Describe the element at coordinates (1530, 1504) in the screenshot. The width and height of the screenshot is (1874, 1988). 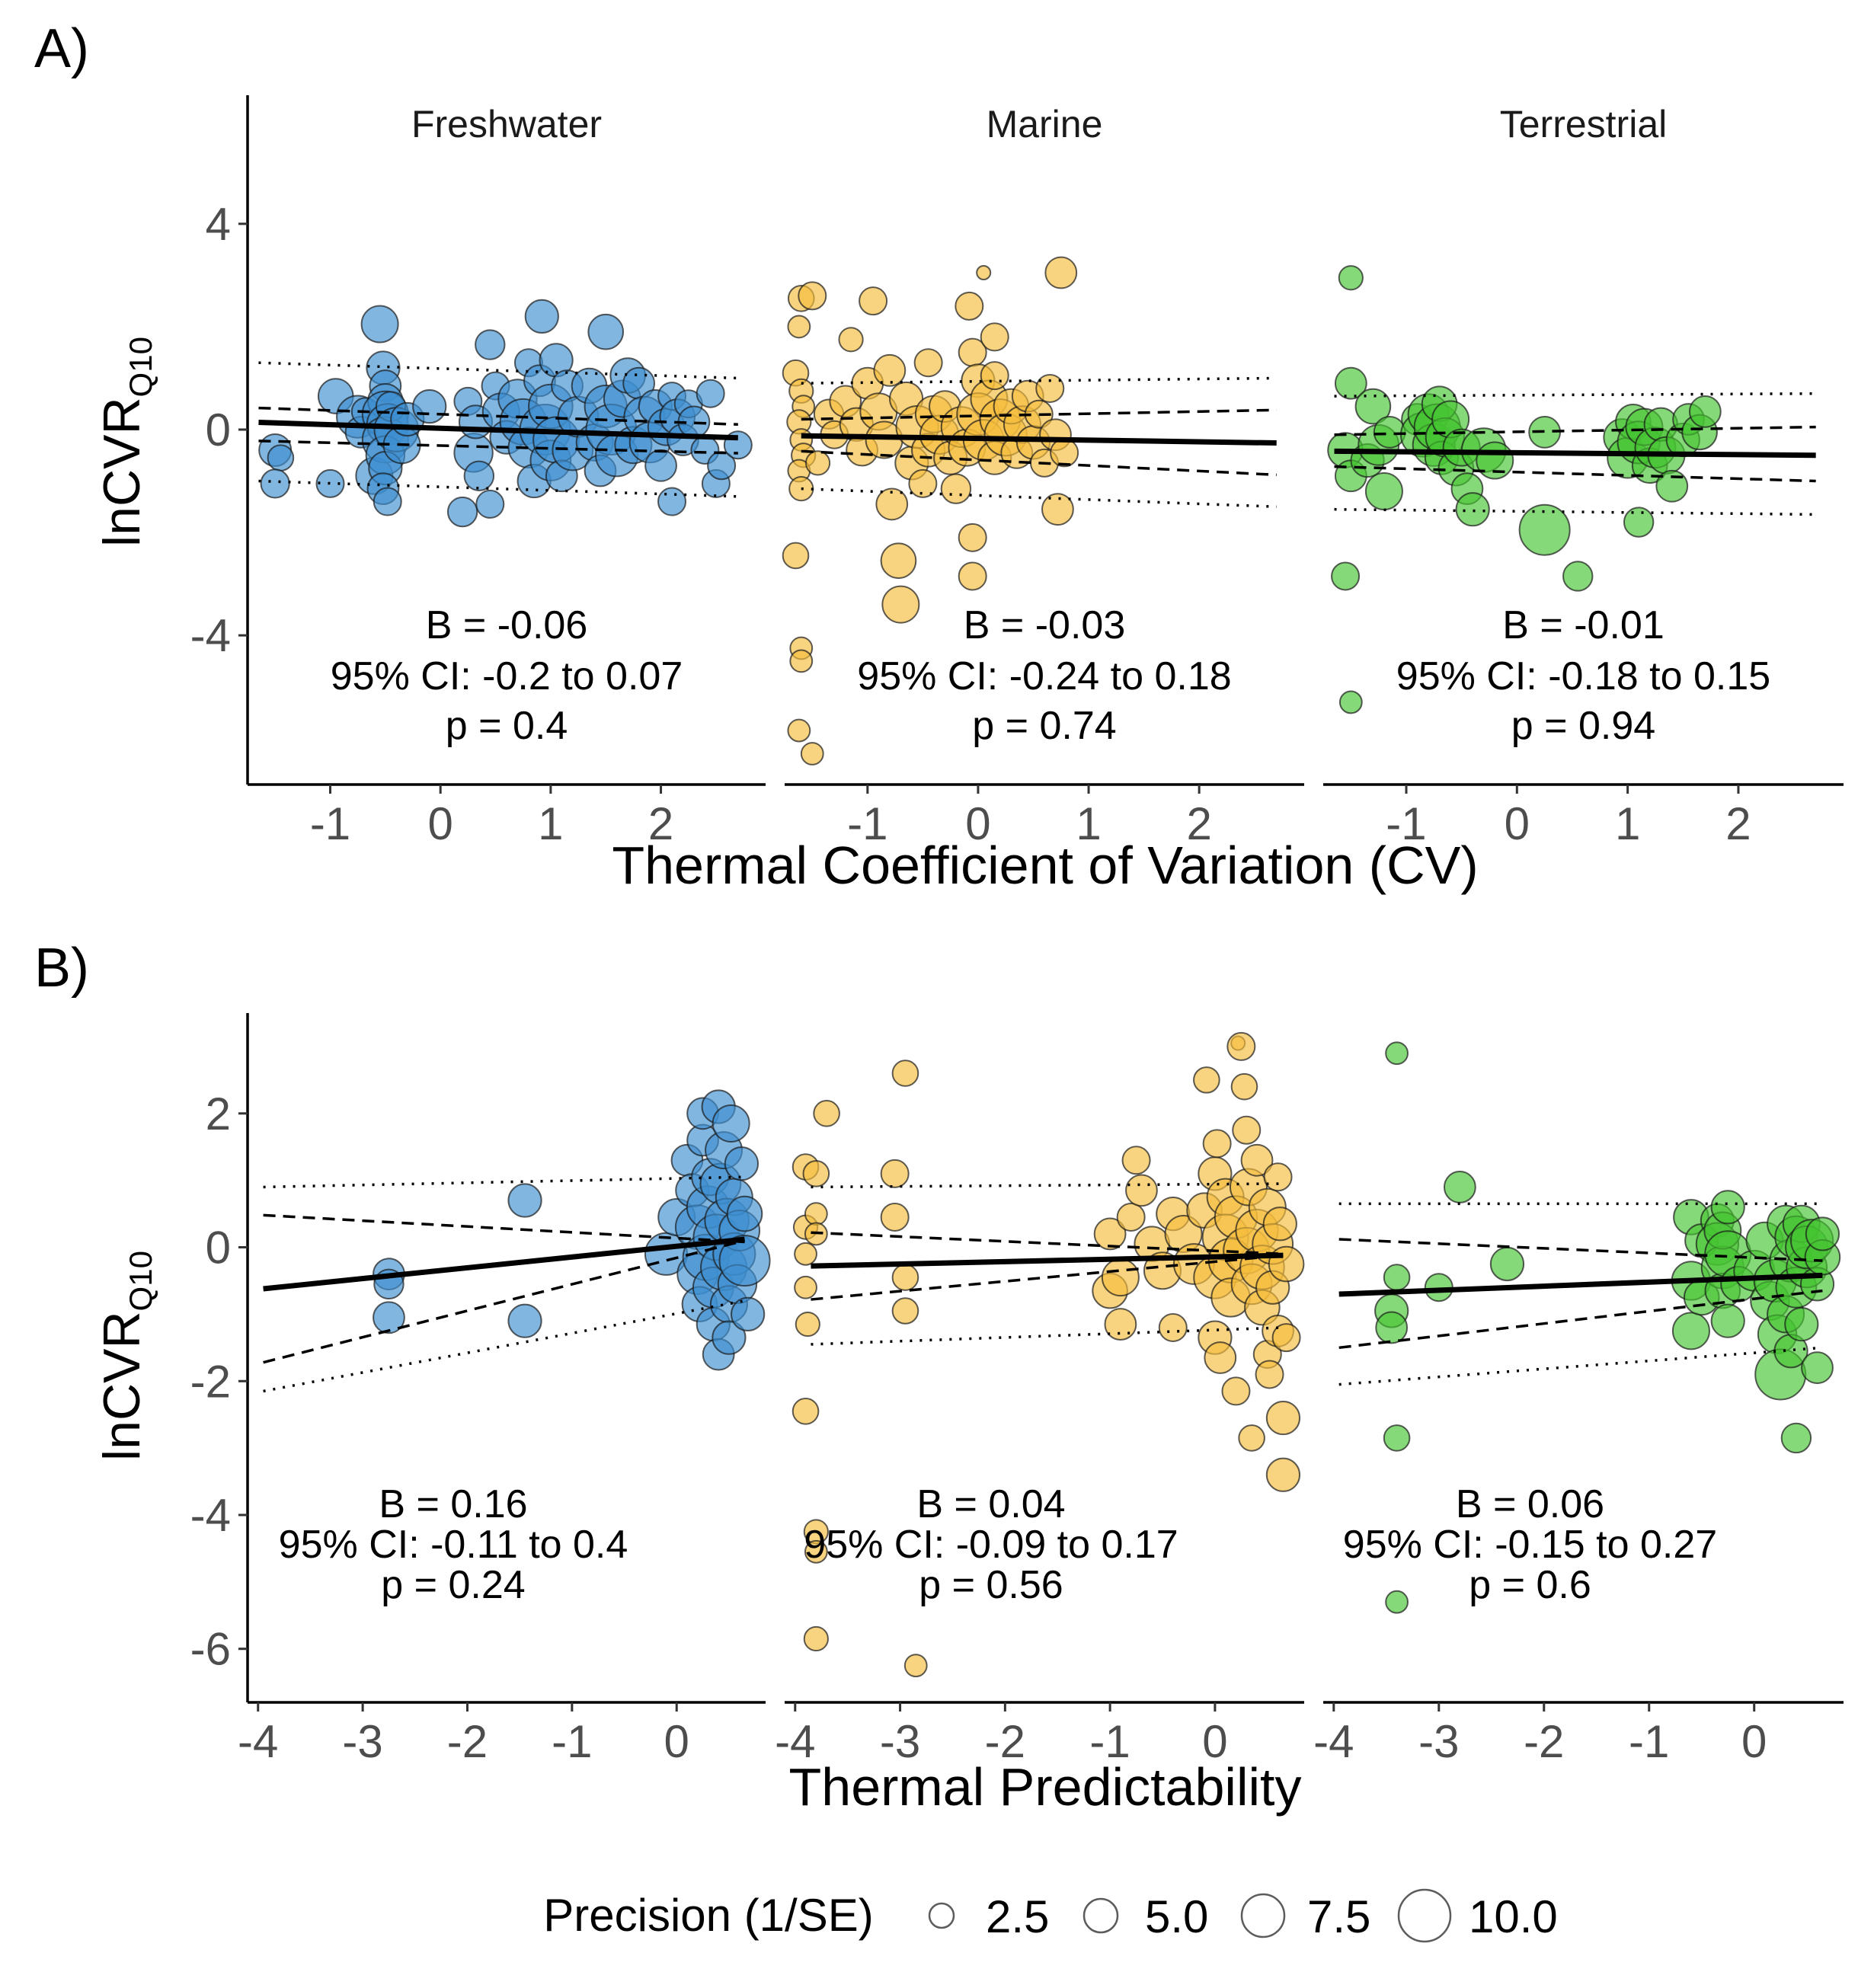
I see `stat-b: B = 0.06` at that location.